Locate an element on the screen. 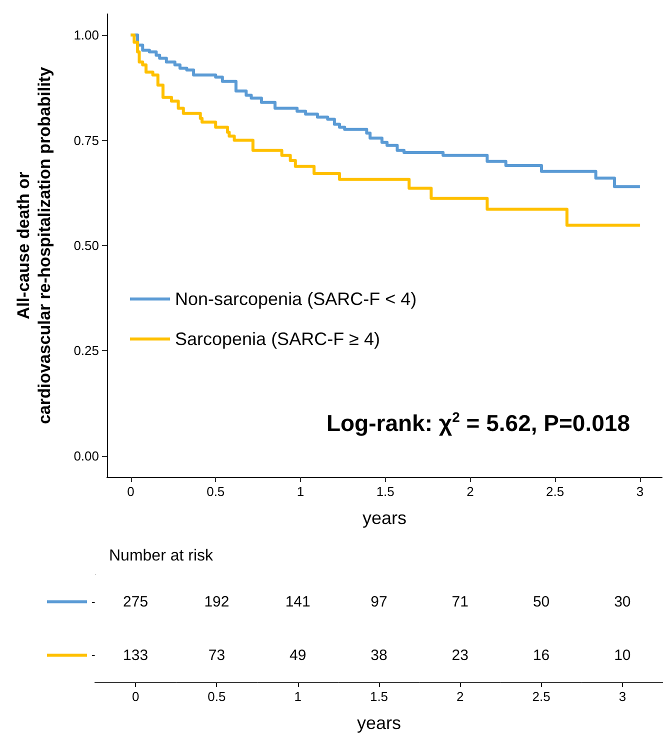 The width and height of the screenshot is (663, 737). data-label: 71 is located at coordinates (460, 601).